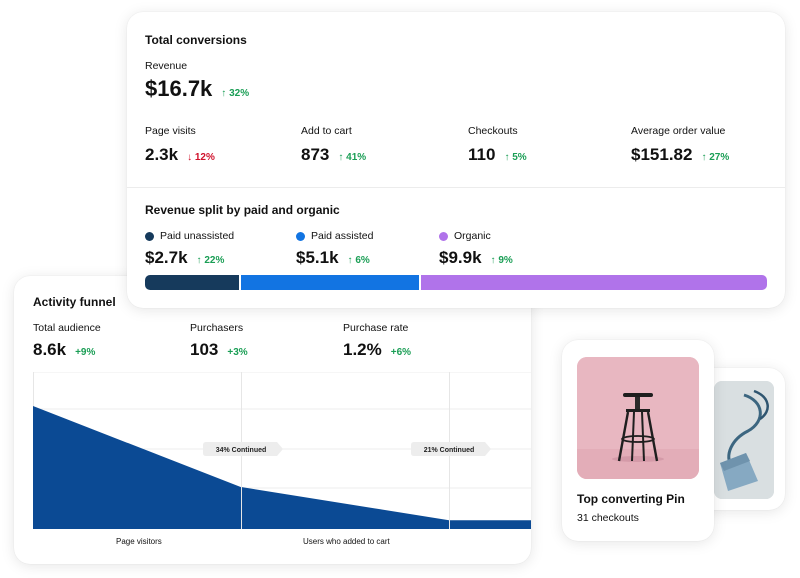 The width and height of the screenshot is (800, 578). I want to click on metric-checkouts: Checkouts 110 ↑ 5%, so click(497, 145).